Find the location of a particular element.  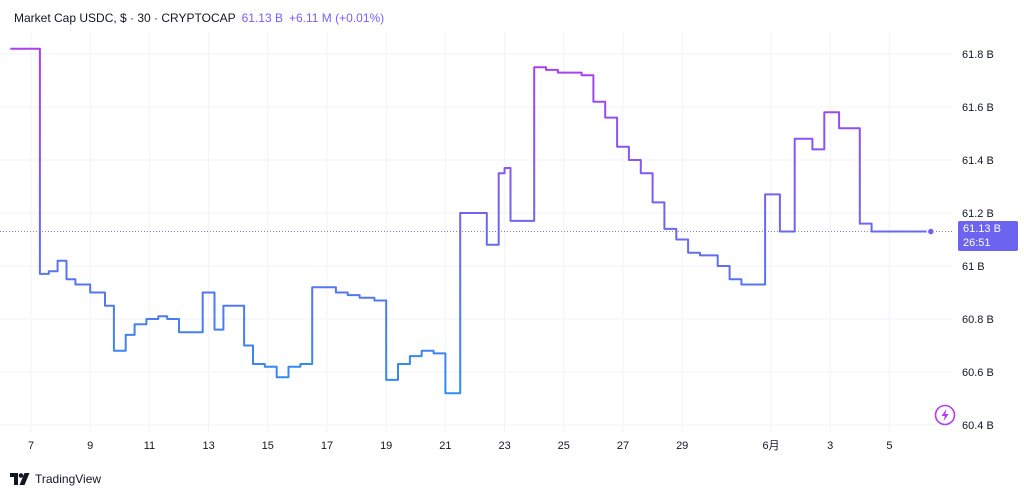

y-tick-label: 60.4 B is located at coordinates (978, 426).